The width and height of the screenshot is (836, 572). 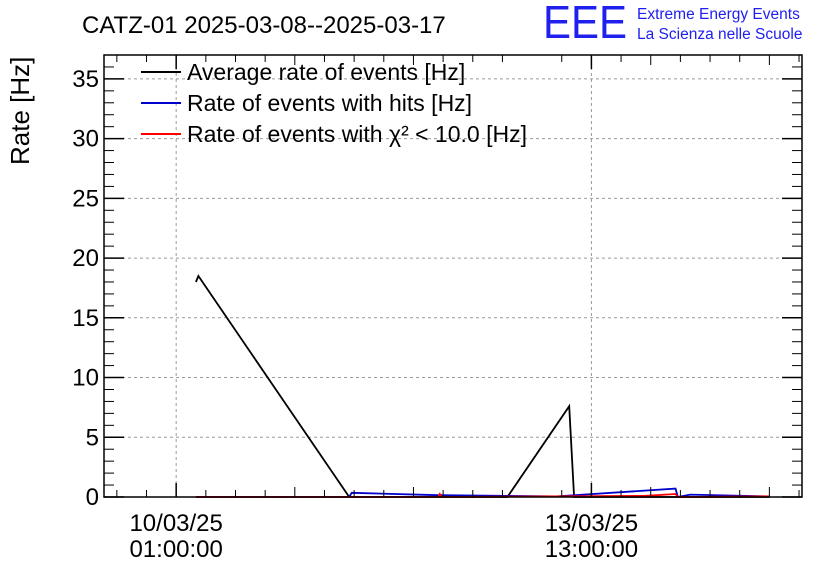 I want to click on y-tick-label: 20, so click(x=85, y=258).